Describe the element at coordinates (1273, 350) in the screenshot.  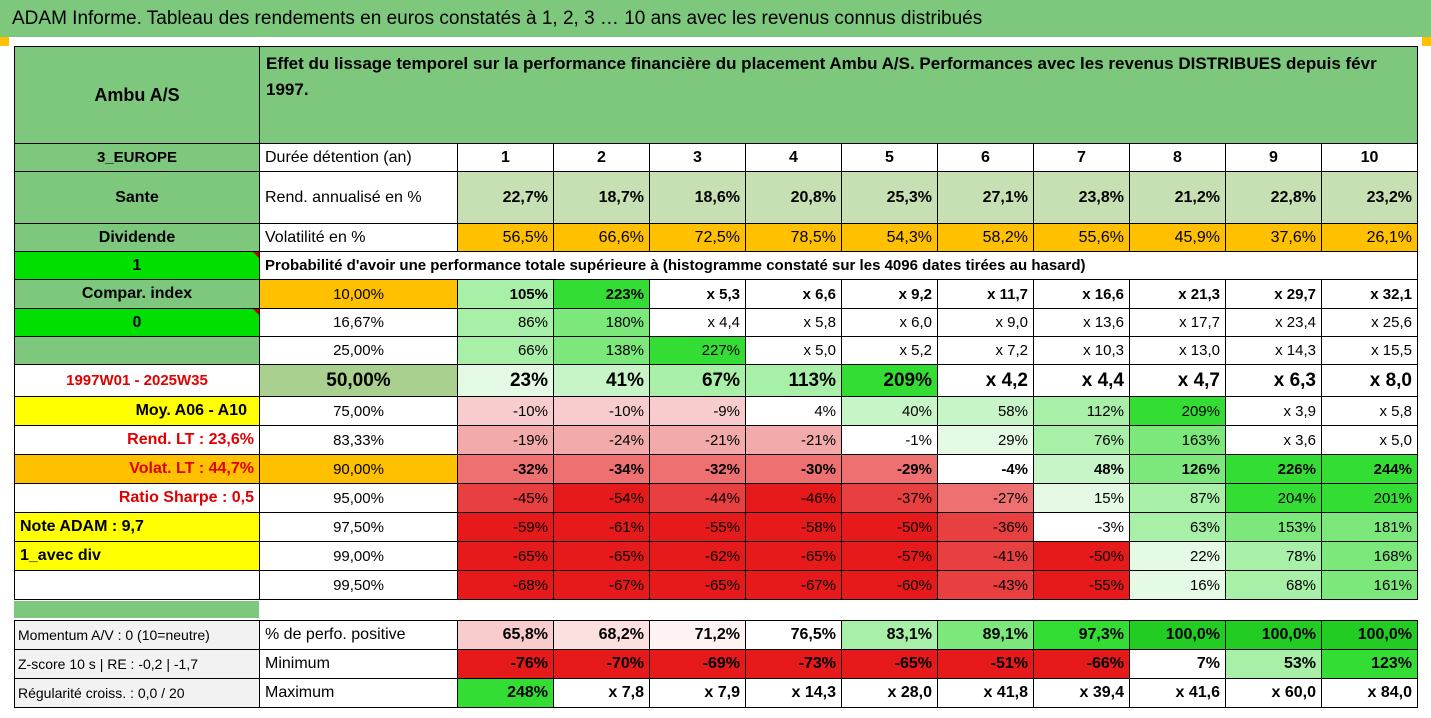
I see `quantile-value: x 14,3` at that location.